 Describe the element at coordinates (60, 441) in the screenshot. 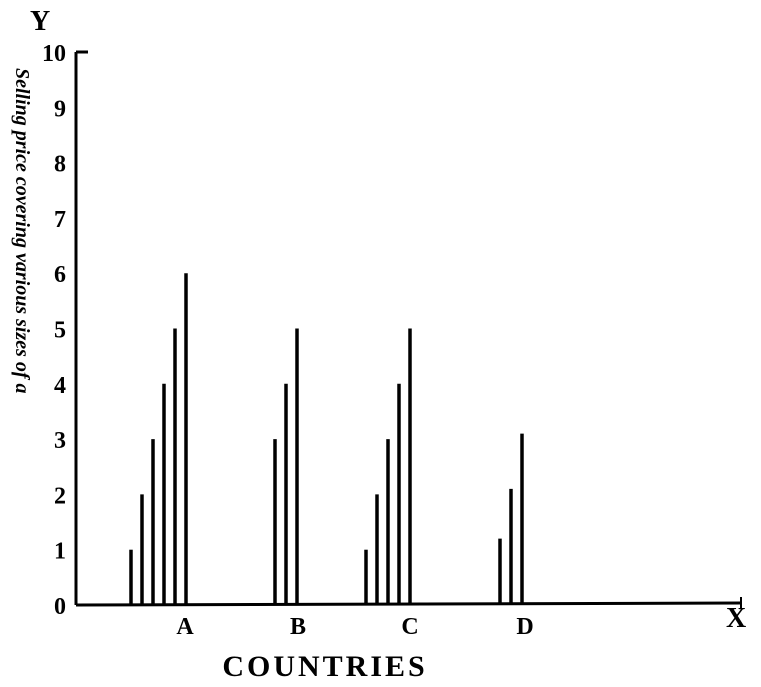

I see `y-tick-label: 3` at that location.